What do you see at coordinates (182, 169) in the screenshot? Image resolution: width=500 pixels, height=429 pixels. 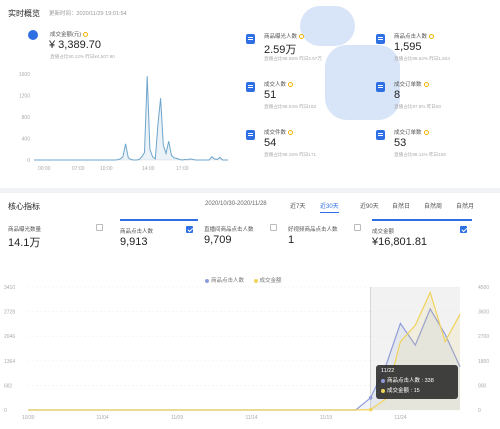 I see `mini-x-tick: 17:00` at bounding box center [182, 169].